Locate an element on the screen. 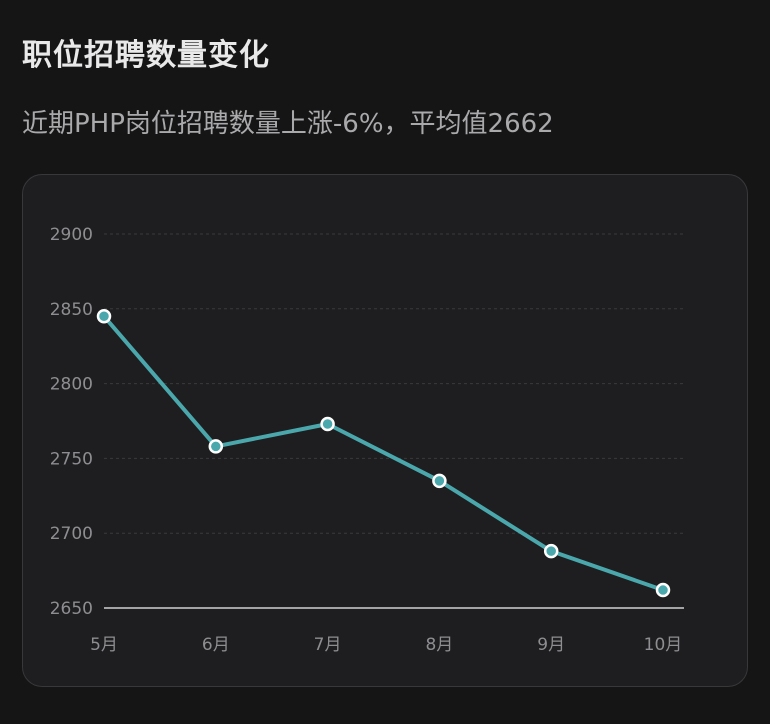  x-axis-ticks: 5月 6月 7月 8月 9月 10月 is located at coordinates (386, 645).